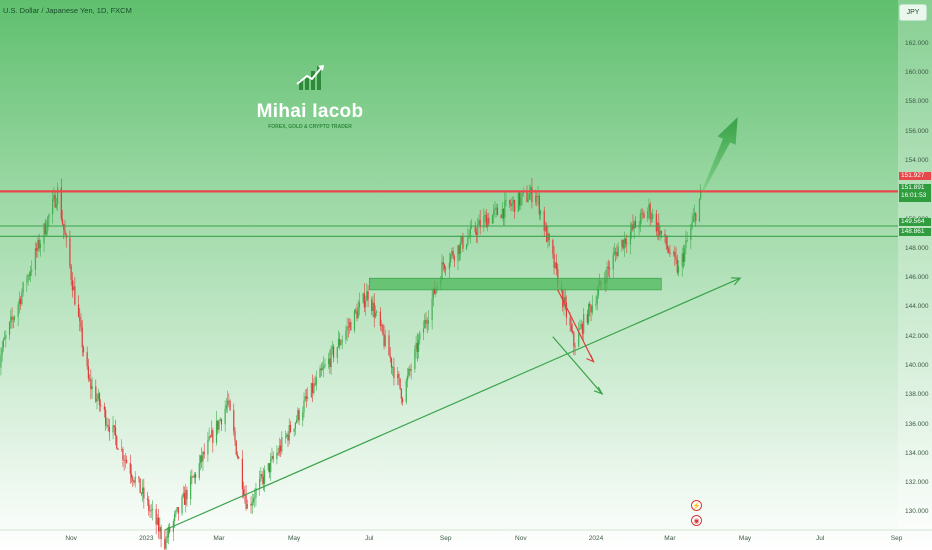 This screenshot has height=550, width=932. I want to click on currency-button: JPY, so click(913, 12).